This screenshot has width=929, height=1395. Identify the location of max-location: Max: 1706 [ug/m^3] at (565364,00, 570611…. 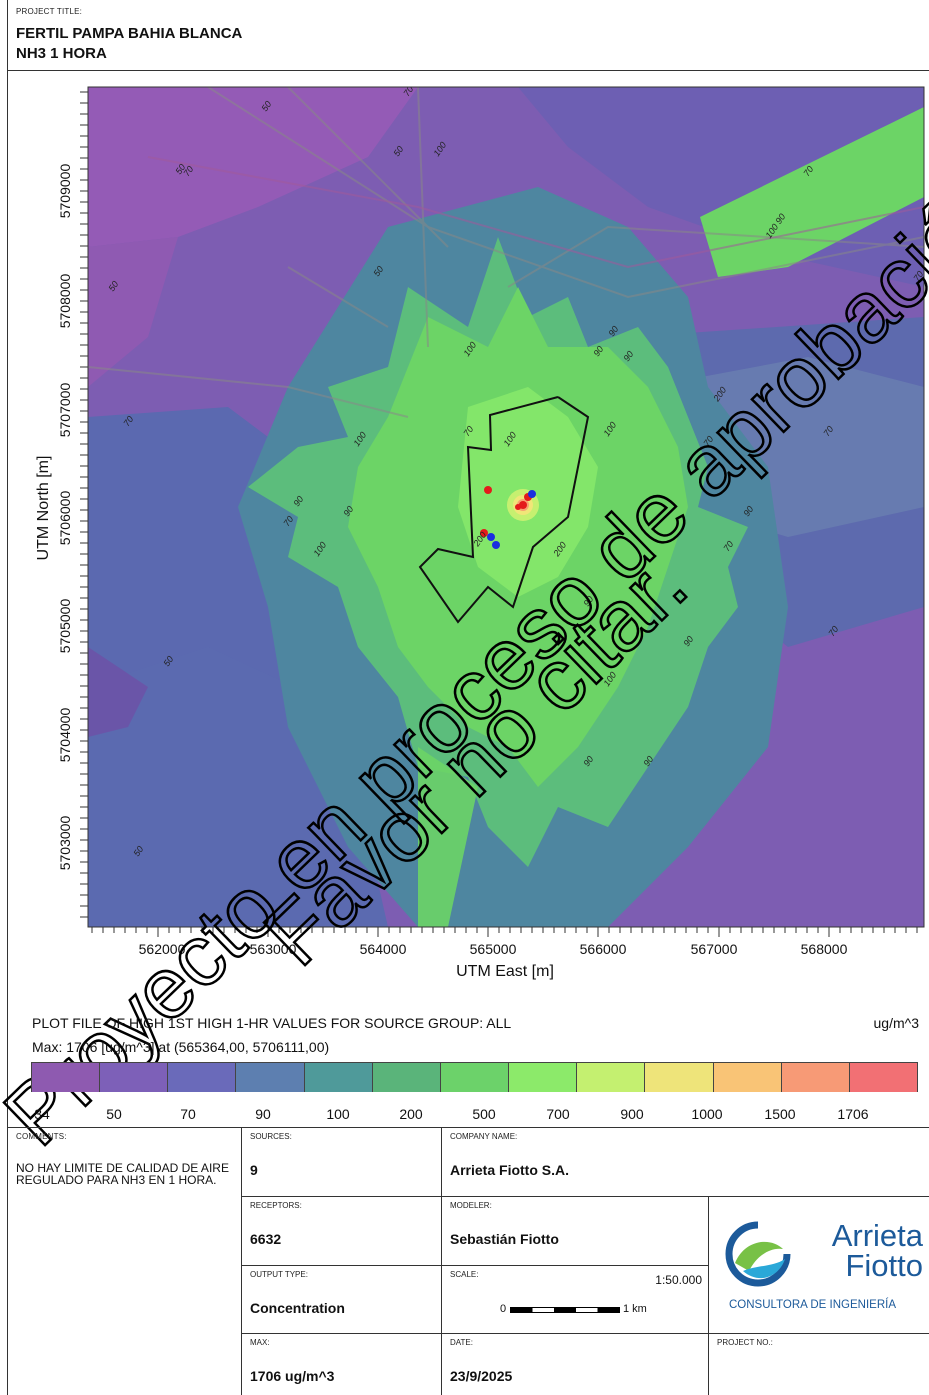
(181, 1047).